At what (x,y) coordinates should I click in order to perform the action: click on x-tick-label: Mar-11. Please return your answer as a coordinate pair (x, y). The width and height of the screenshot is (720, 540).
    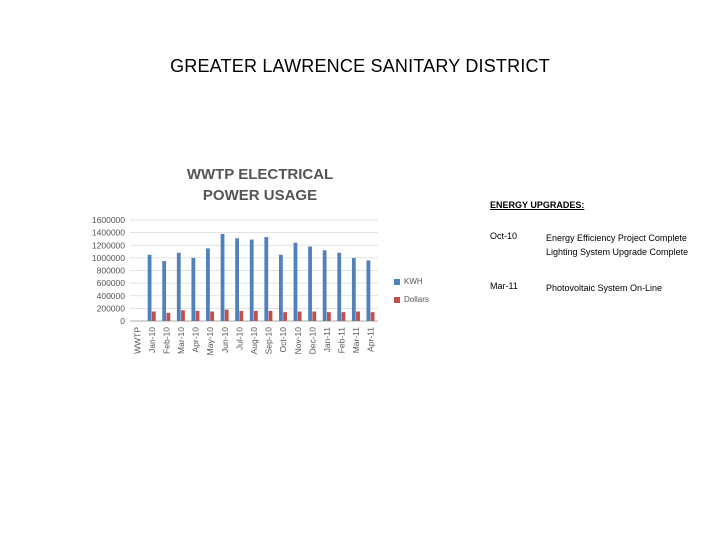
    Looking at the image, I should click on (356, 340).